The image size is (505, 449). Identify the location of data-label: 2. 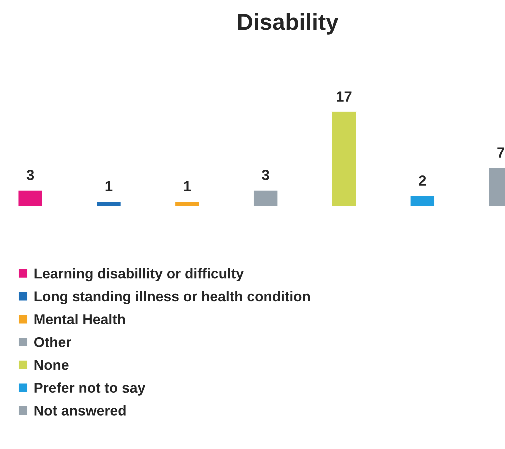
(422, 181).